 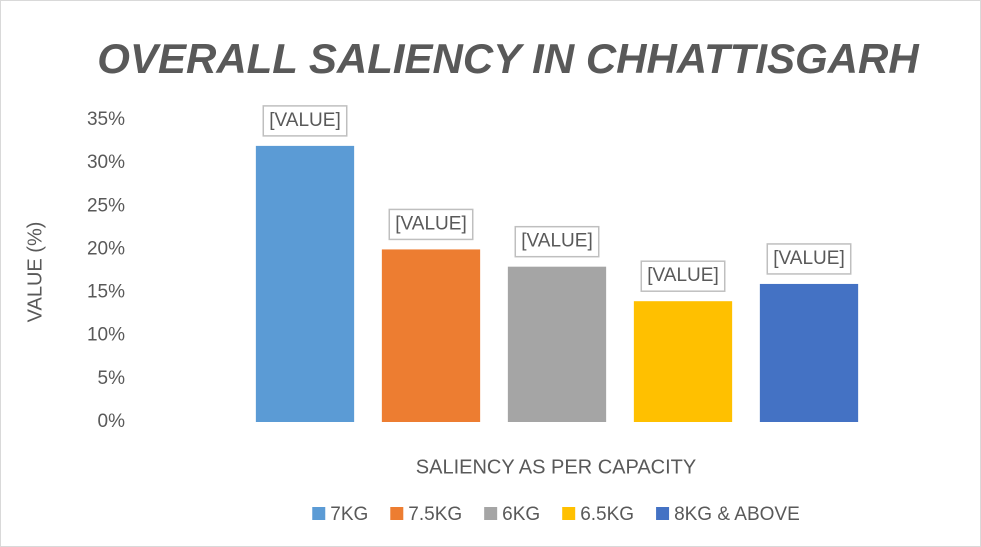 I want to click on y-axis-label: VALUE (%), so click(x=35, y=272).